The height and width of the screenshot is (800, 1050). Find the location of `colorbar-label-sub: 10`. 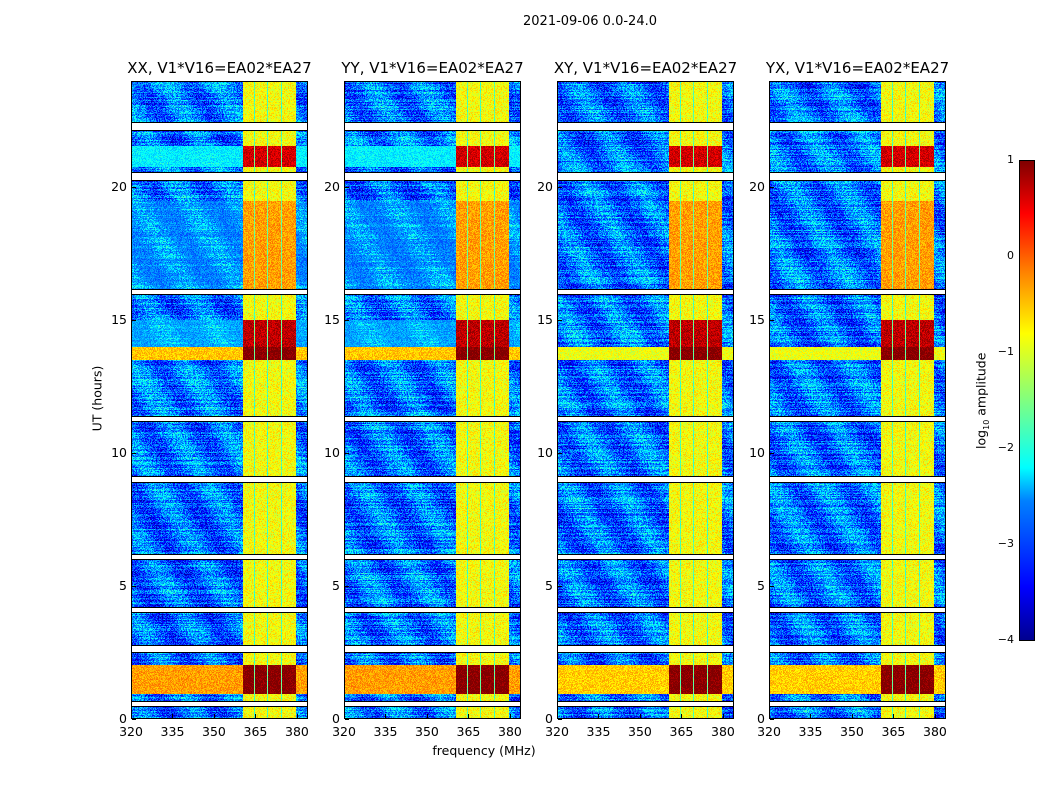

colorbar-label-sub: 10 is located at coordinates (986, 424).